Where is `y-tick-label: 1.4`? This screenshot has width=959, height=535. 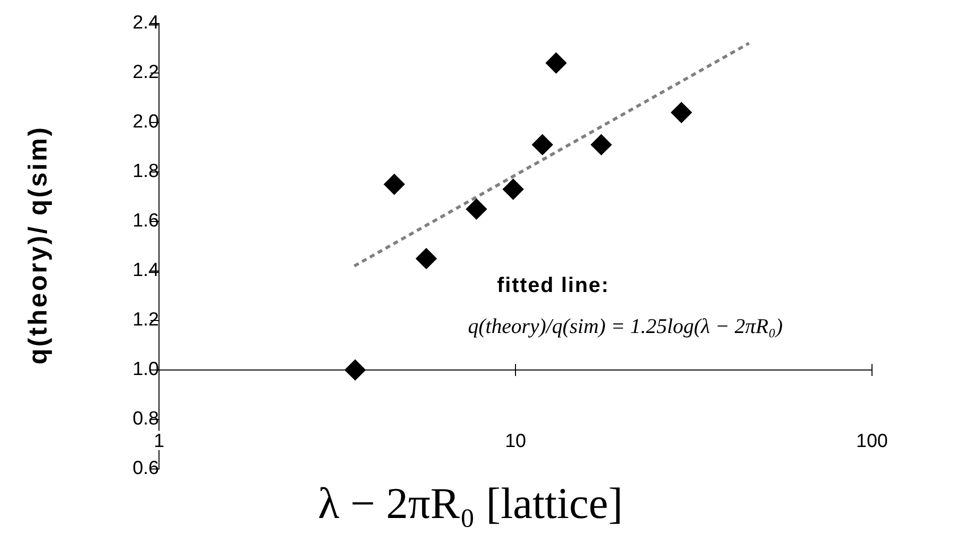
y-tick-label: 1.4 is located at coordinates (146, 271).